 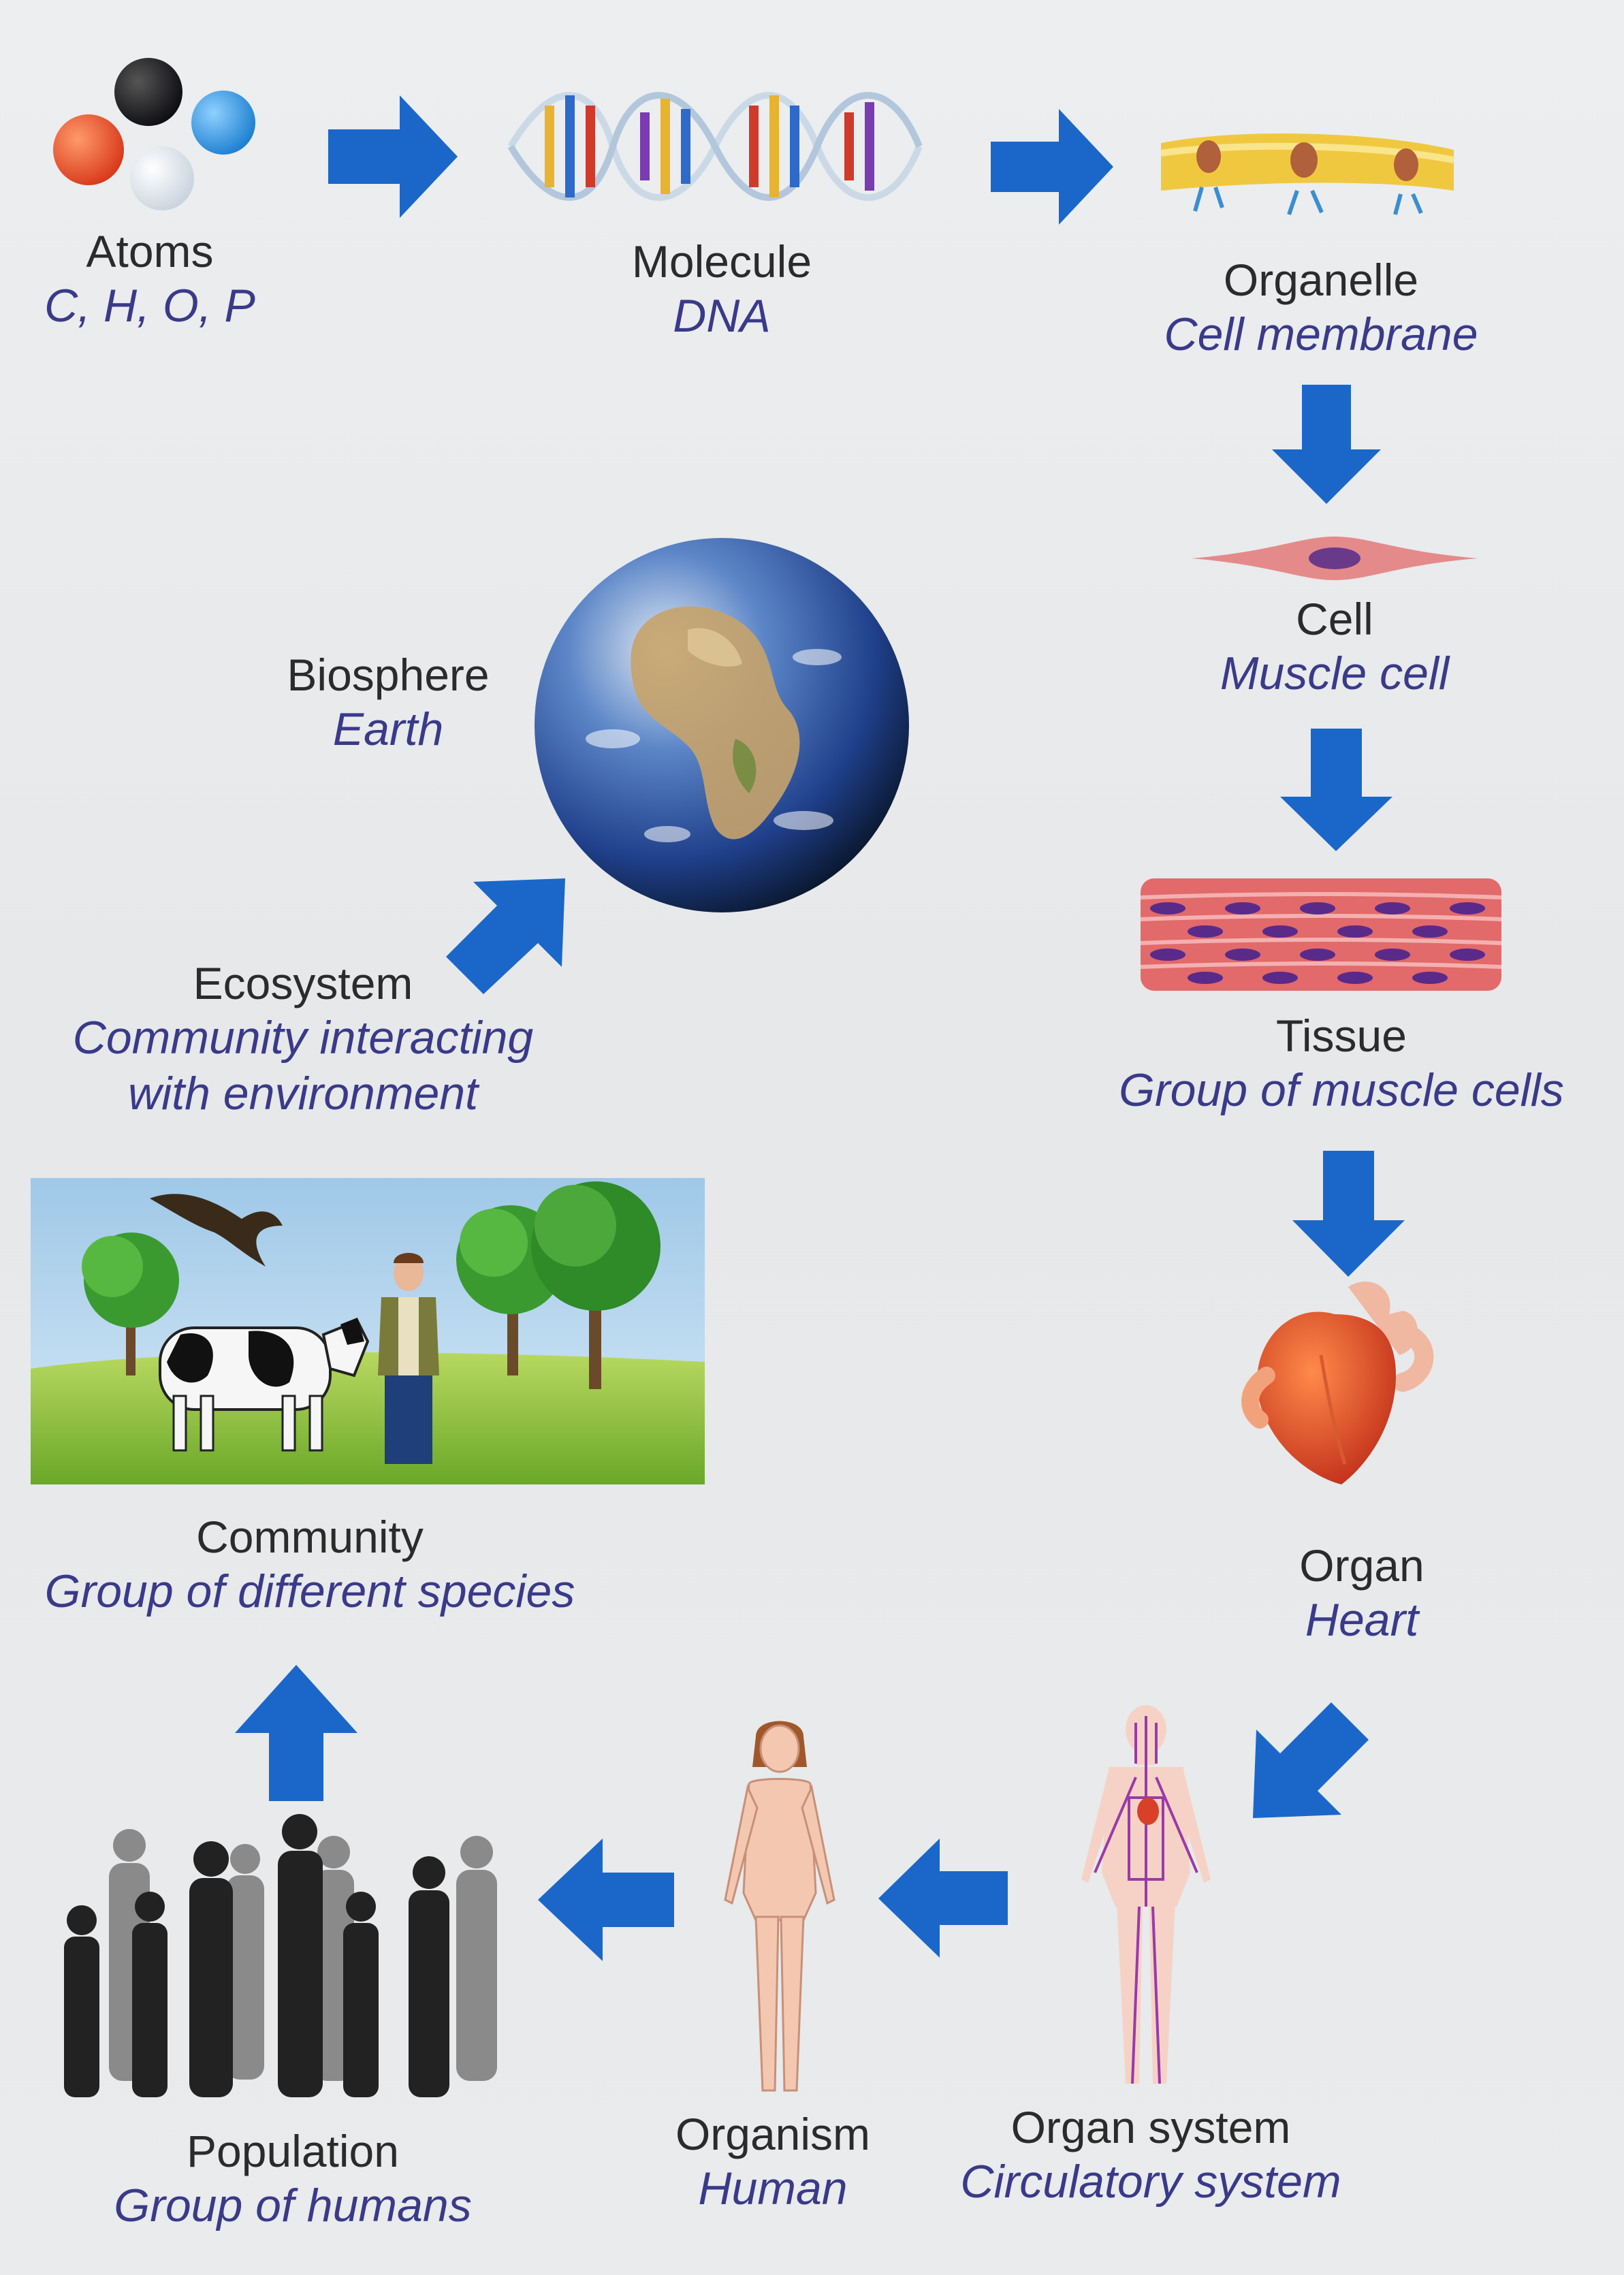 I want to click on atoms-icon, so click(x=154, y=134).